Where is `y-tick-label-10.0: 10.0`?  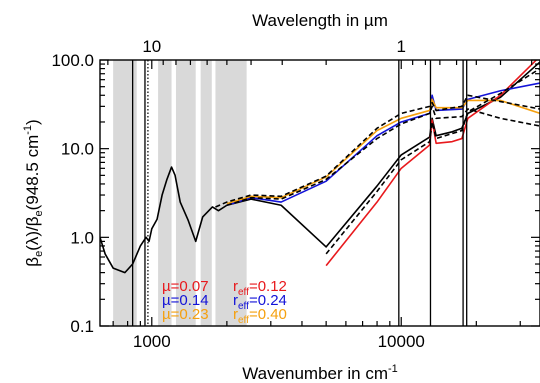 y-tick-label-10.0: 10.0 is located at coordinates (77, 149).